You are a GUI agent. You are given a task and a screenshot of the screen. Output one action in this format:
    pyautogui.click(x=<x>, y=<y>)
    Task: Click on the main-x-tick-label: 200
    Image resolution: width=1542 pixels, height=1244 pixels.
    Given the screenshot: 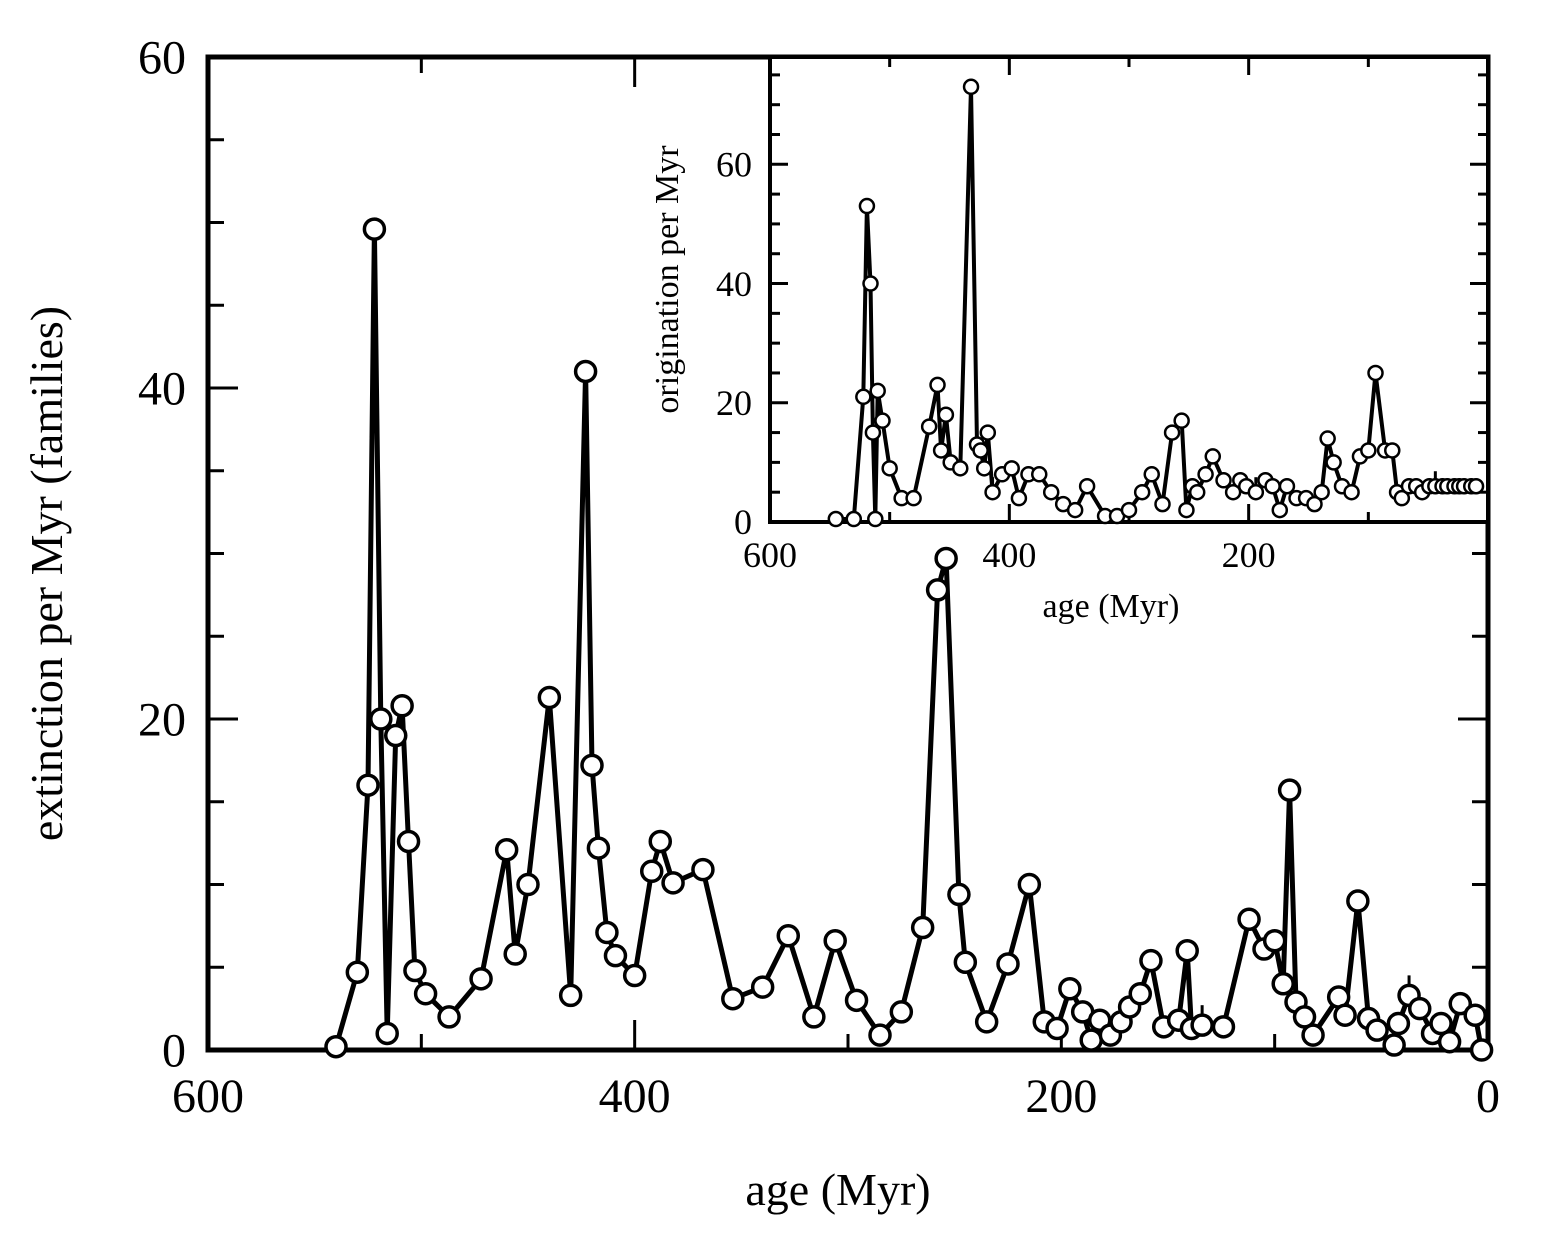 What is the action you would take?
    pyautogui.click(x=1061, y=1096)
    